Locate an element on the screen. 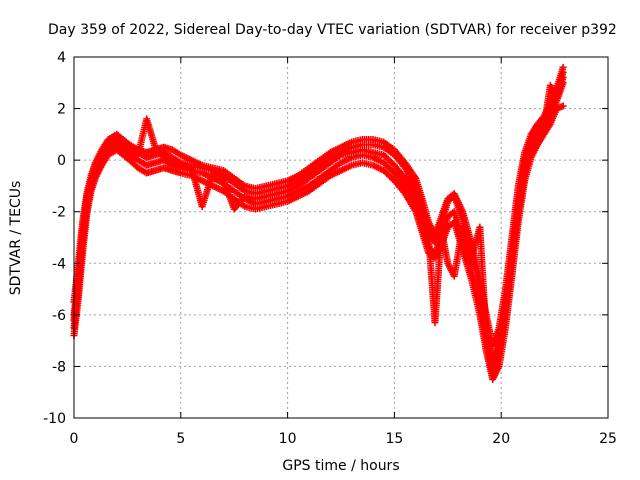  y-tick-label: 2 is located at coordinates (61, 110).